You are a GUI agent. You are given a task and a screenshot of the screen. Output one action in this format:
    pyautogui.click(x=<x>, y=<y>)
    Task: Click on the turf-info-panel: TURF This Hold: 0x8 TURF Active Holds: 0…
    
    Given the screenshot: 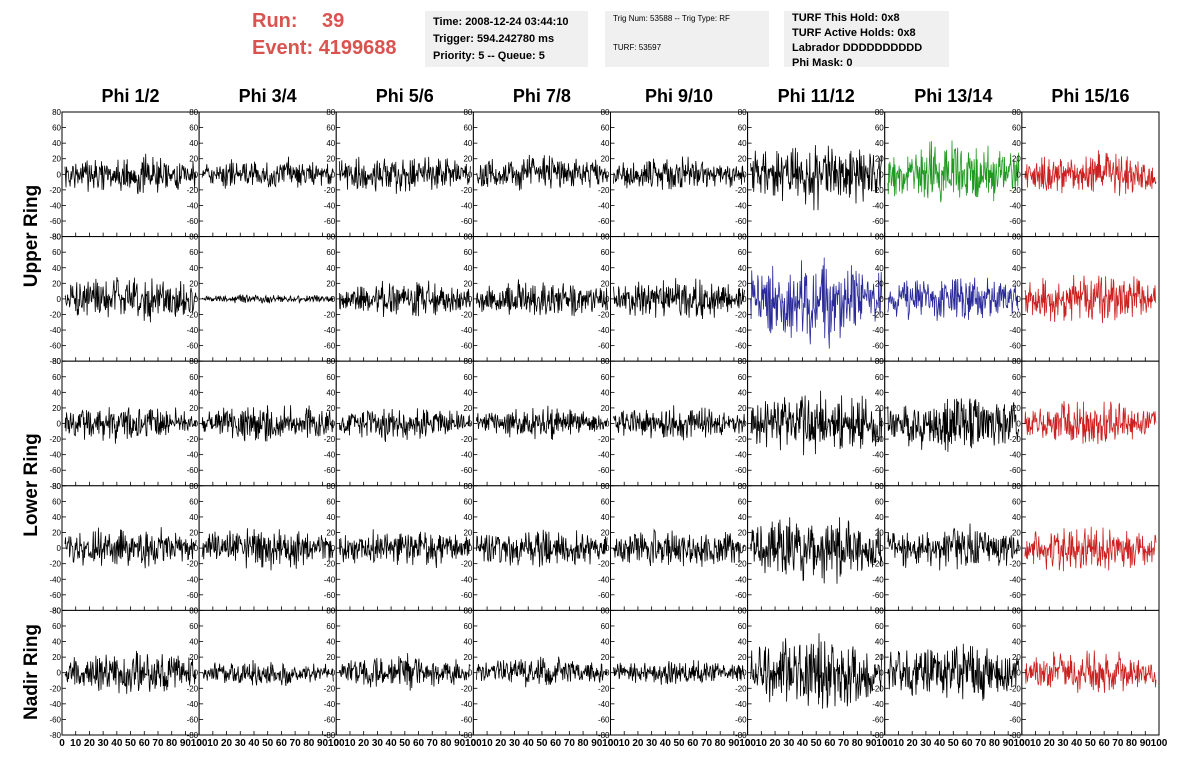 What is the action you would take?
    pyautogui.click(x=866, y=40)
    